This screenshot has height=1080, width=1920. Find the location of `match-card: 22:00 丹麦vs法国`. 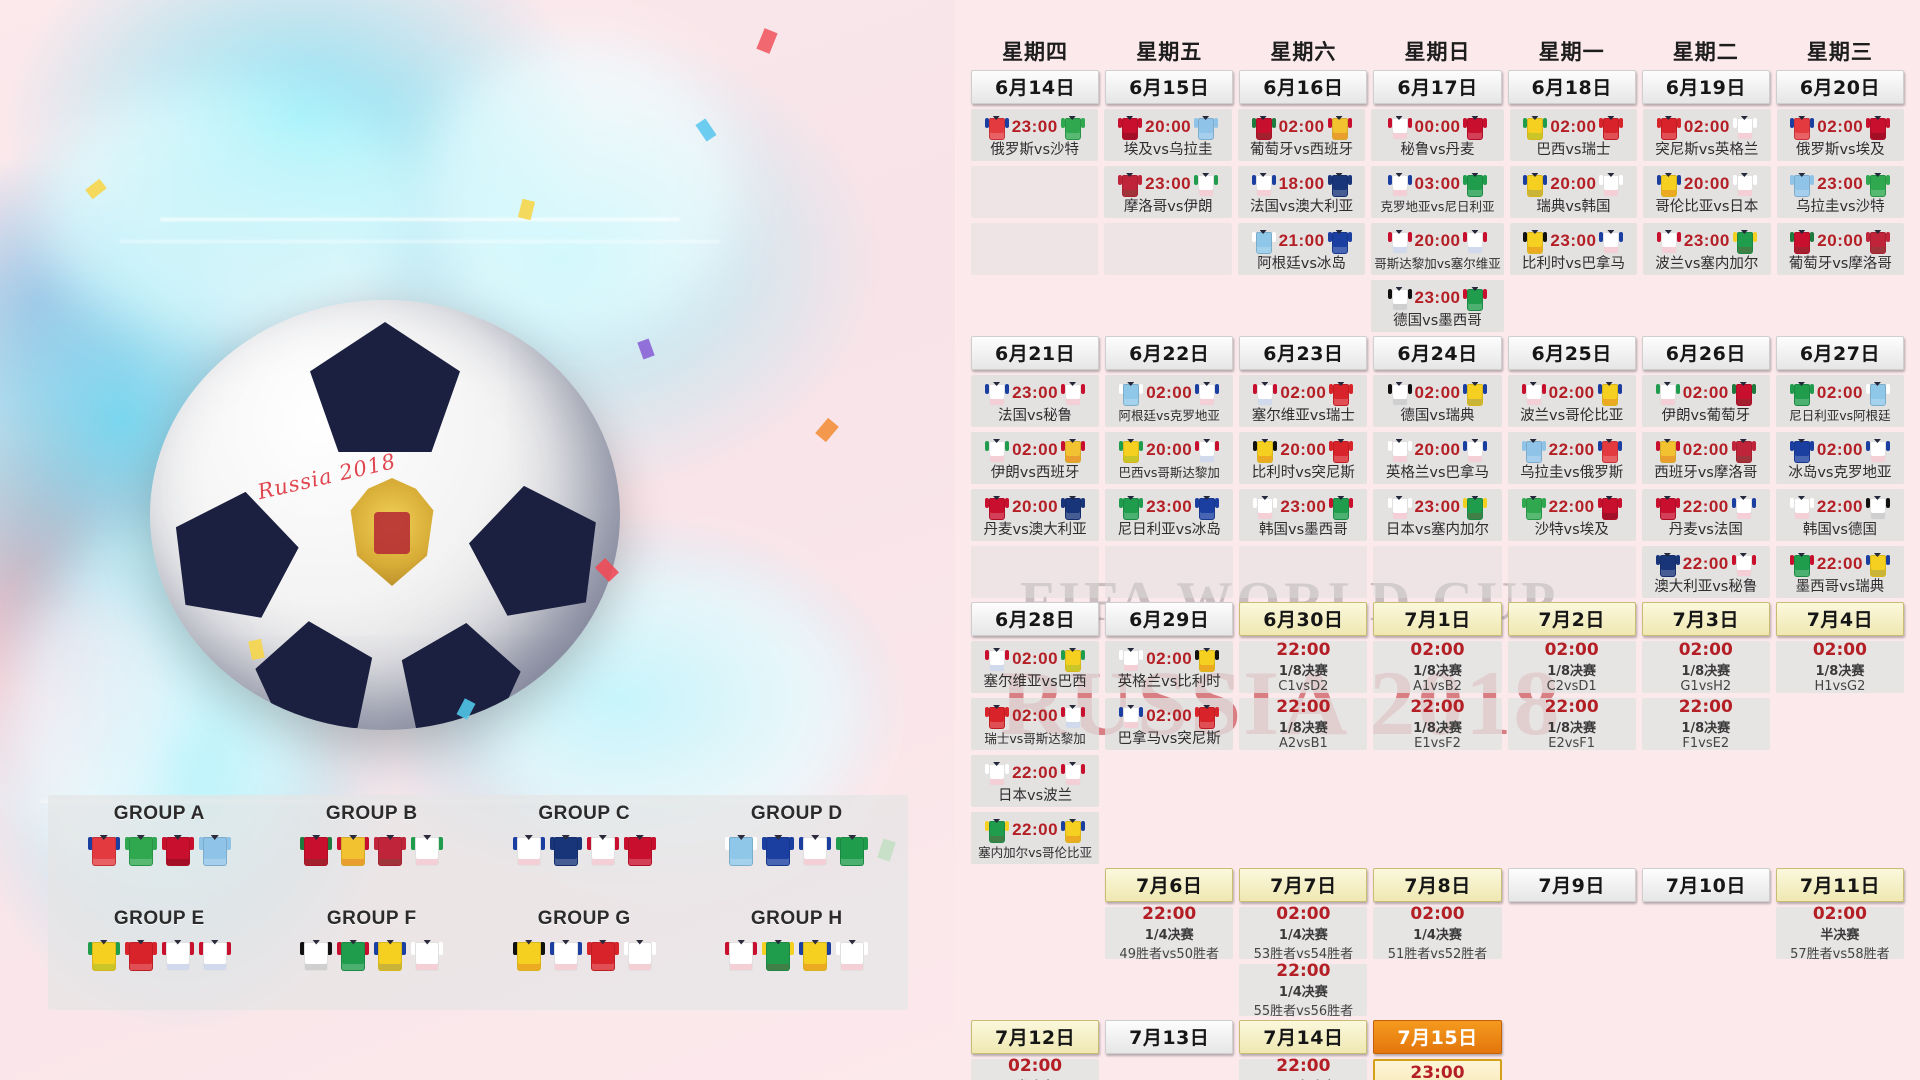

match-card: 22:00 丹麦vs法国 is located at coordinates (1705, 515).